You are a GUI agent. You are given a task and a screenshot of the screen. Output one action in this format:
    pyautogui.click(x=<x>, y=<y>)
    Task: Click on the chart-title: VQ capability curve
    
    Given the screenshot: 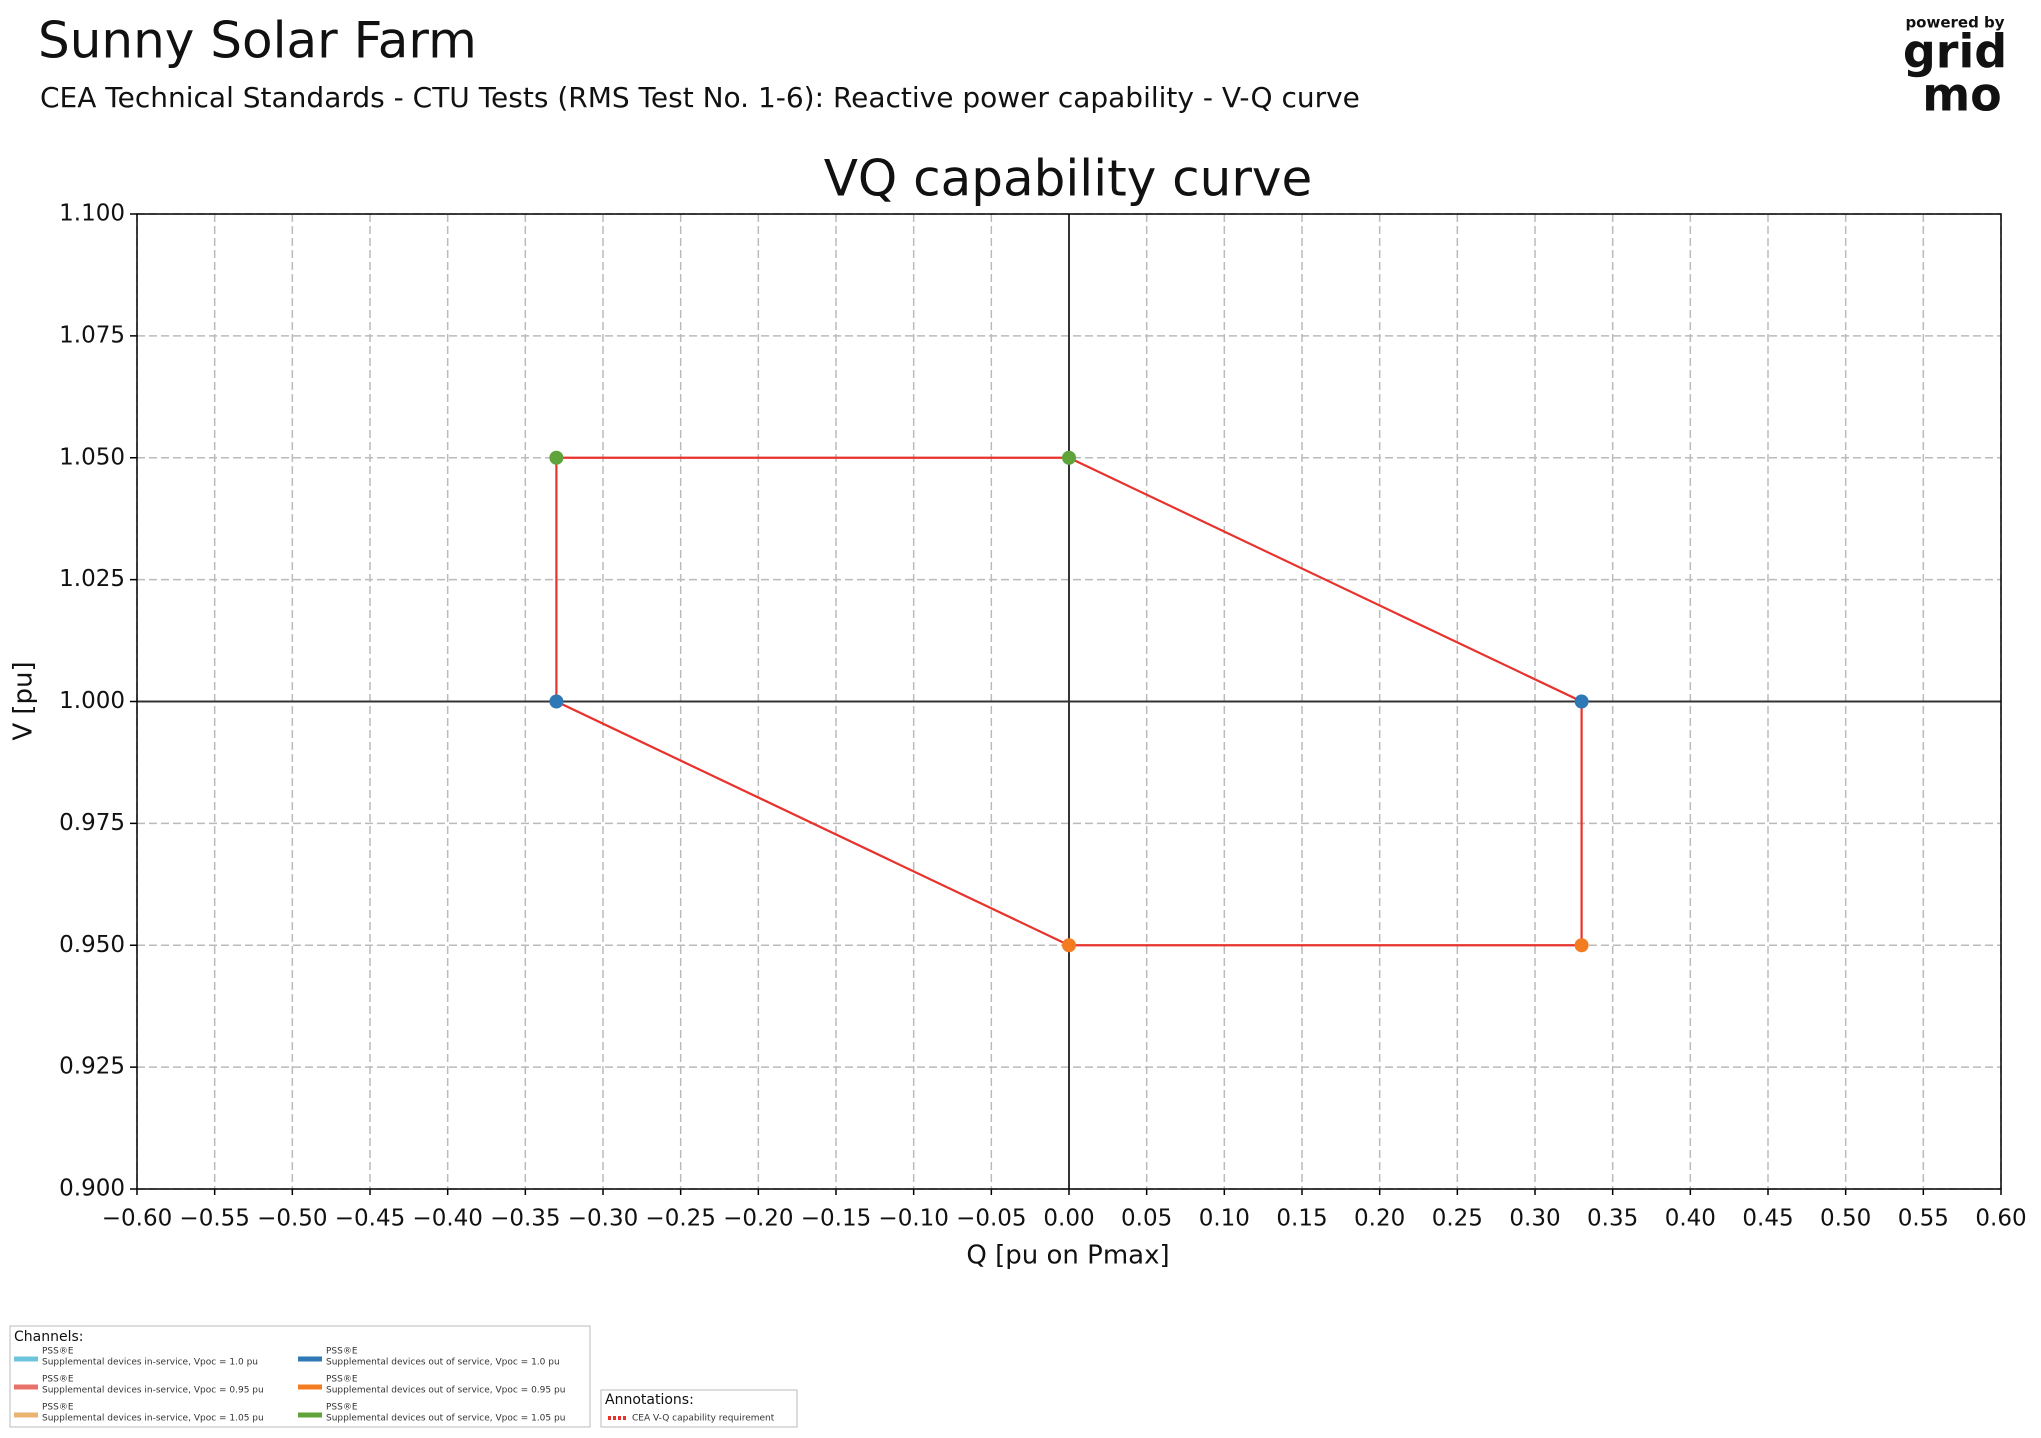 What is the action you would take?
    pyautogui.click(x=1068, y=179)
    